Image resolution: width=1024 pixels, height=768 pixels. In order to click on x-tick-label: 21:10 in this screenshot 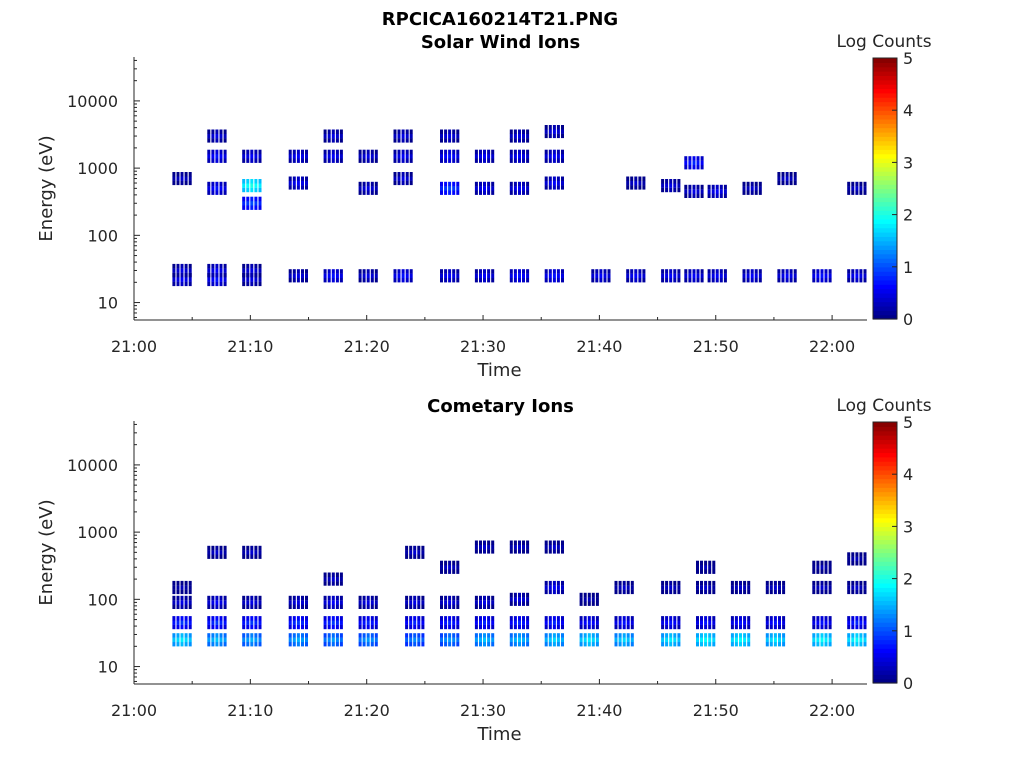, I will do `click(250, 346)`.